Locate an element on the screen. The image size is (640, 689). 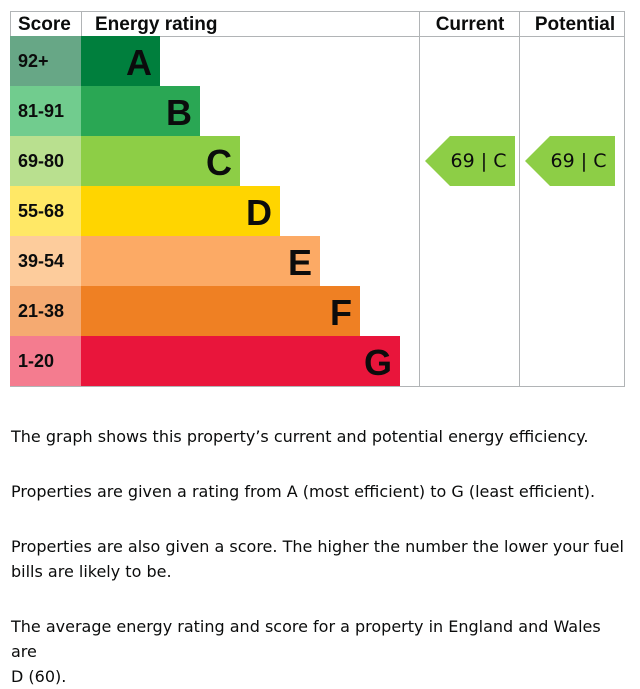
score-cell-c is located at coordinates (45, 161).